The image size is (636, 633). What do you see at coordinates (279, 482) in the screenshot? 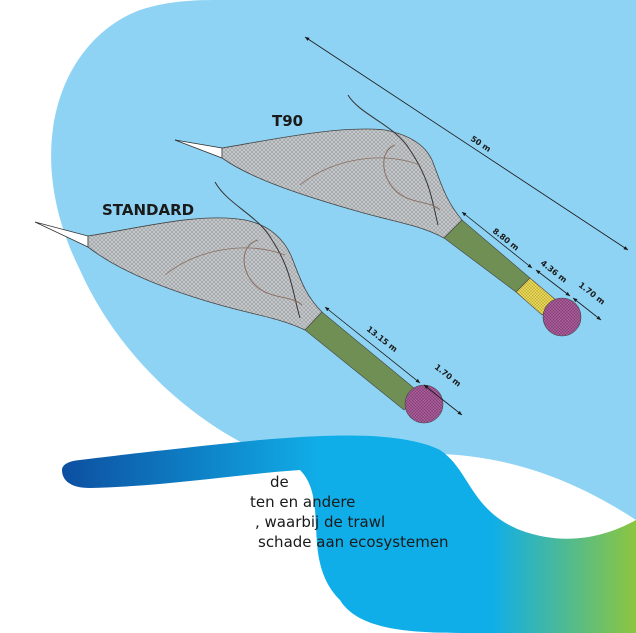
I see `paragraph-line-1: de` at bounding box center [279, 482].